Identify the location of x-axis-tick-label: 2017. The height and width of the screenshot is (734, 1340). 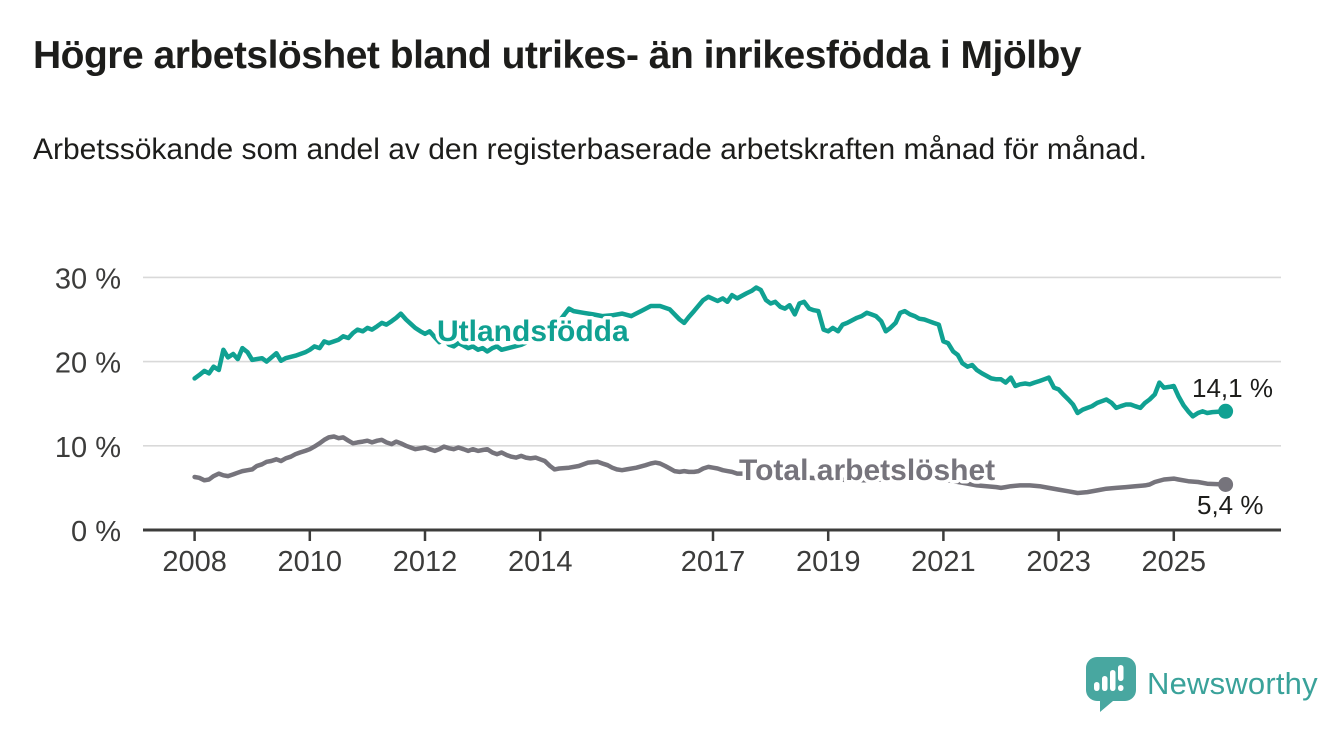
(713, 562).